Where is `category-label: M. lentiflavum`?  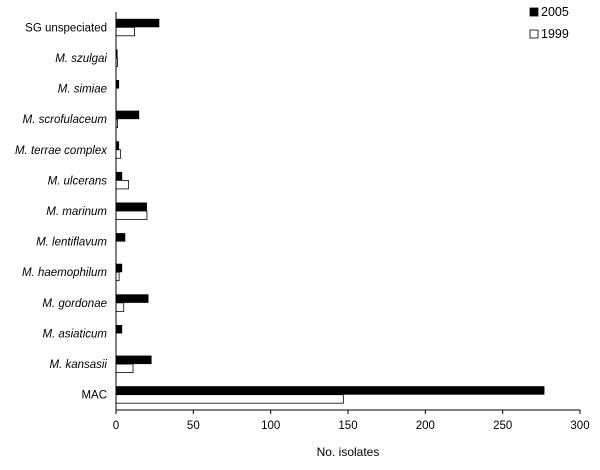
category-label: M. lentiflavum is located at coordinates (71, 243).